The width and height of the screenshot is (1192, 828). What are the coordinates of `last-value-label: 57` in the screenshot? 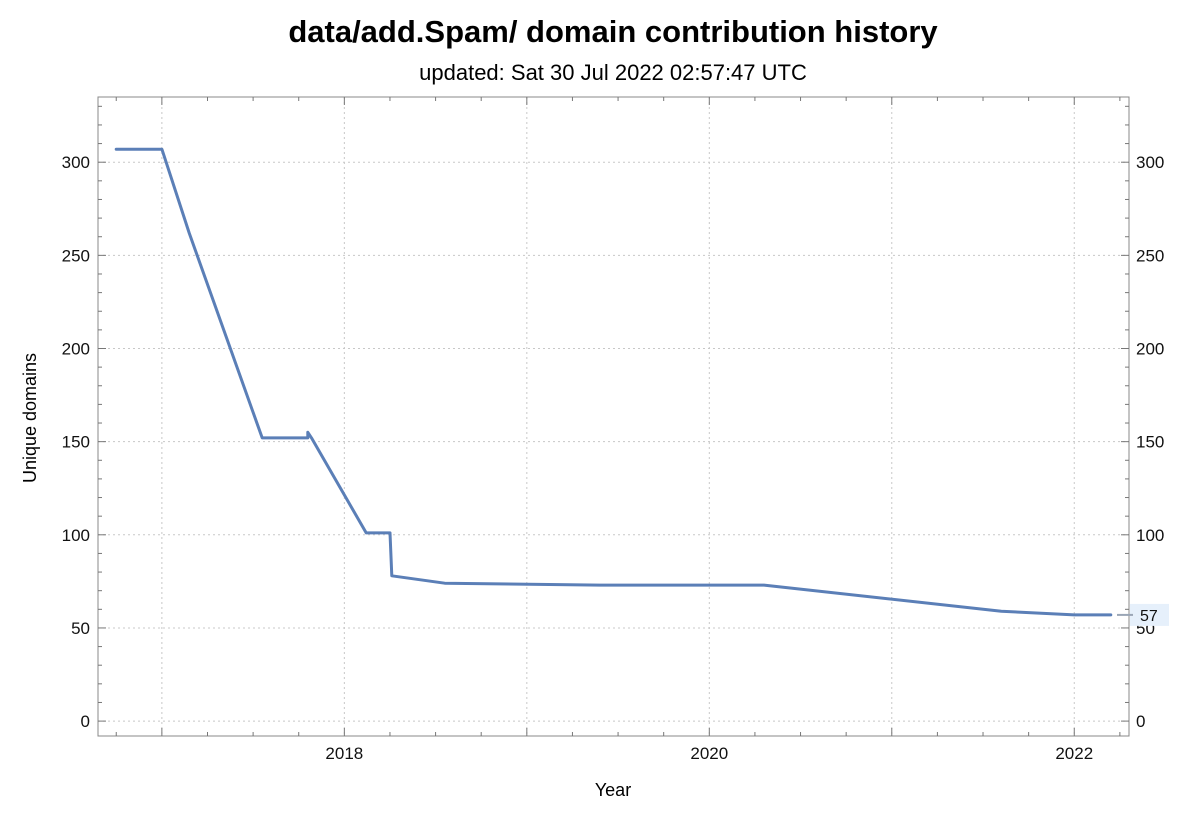 It's located at (1149, 616).